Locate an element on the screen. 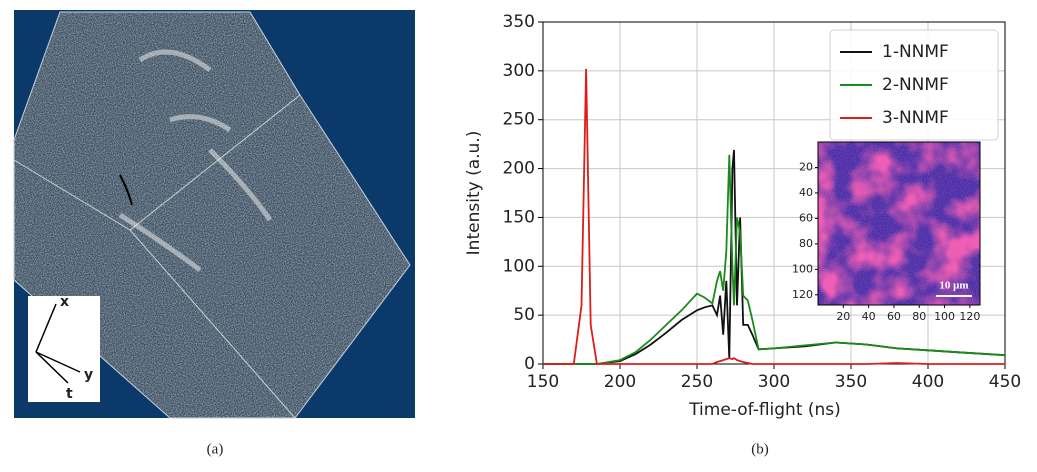 This screenshot has height=472, width=1037. inset-x-tick-label: 20 is located at coordinates (843, 316).